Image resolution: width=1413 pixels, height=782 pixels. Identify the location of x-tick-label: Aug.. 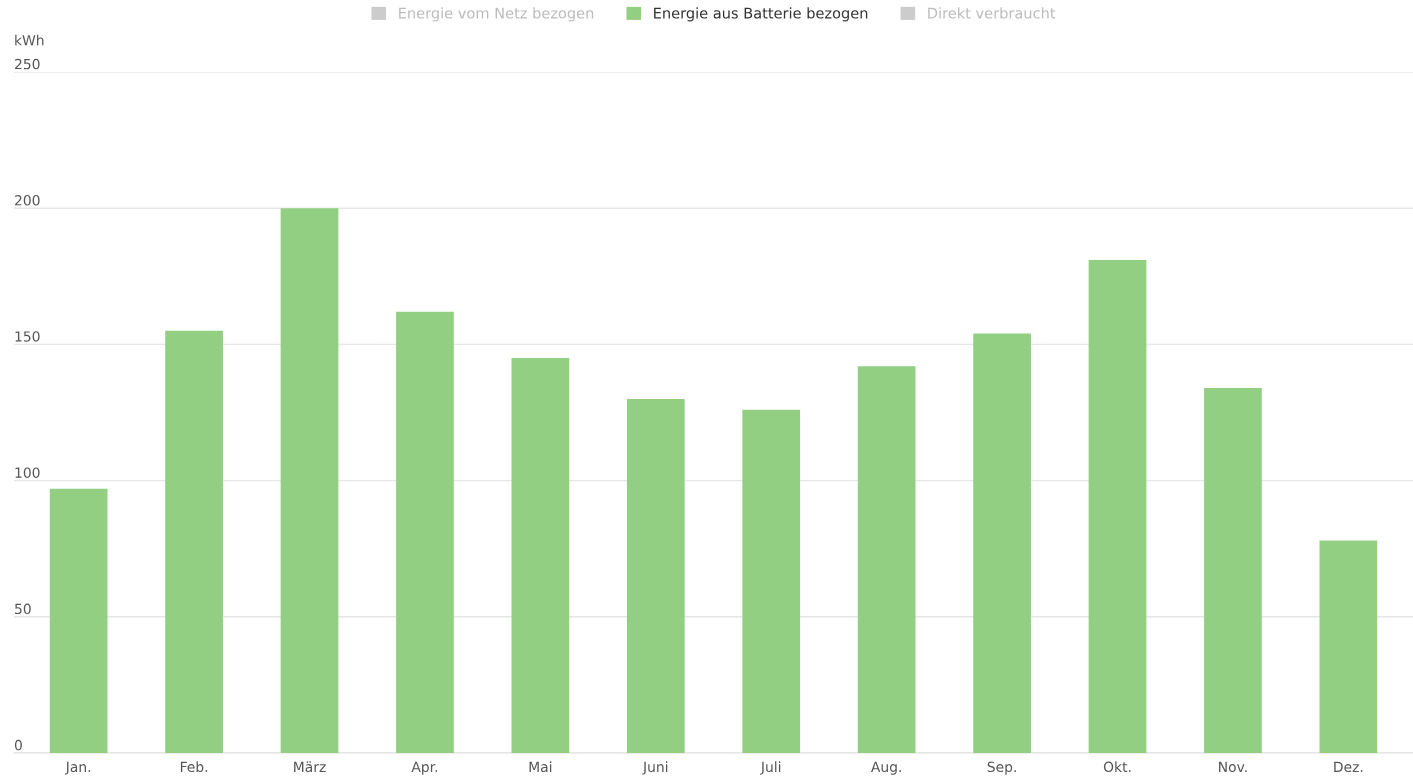
(885, 768).